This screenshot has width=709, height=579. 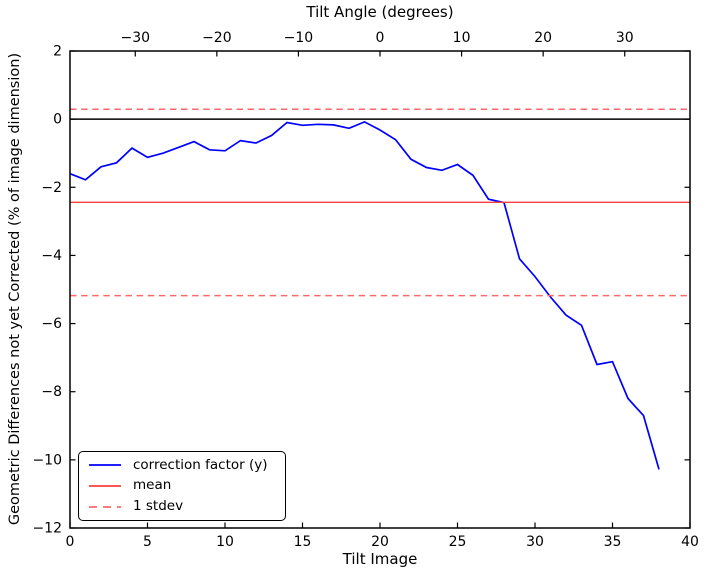 I want to click on legend-item-correction-factor: correction factor (y), so click(x=183, y=464).